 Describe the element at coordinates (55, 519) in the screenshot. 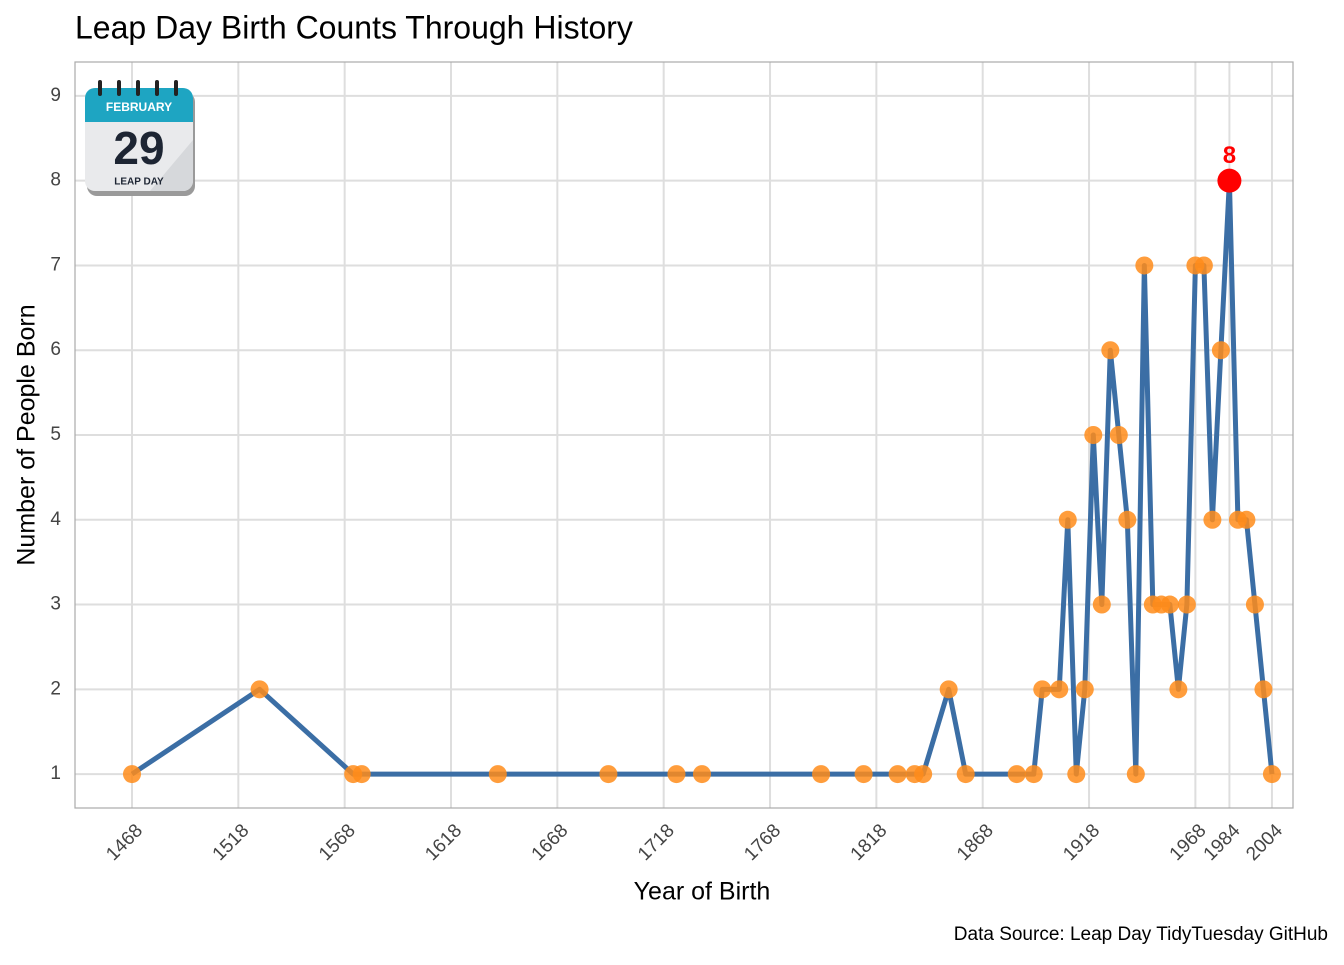

I see `y-tick-label: 4` at that location.